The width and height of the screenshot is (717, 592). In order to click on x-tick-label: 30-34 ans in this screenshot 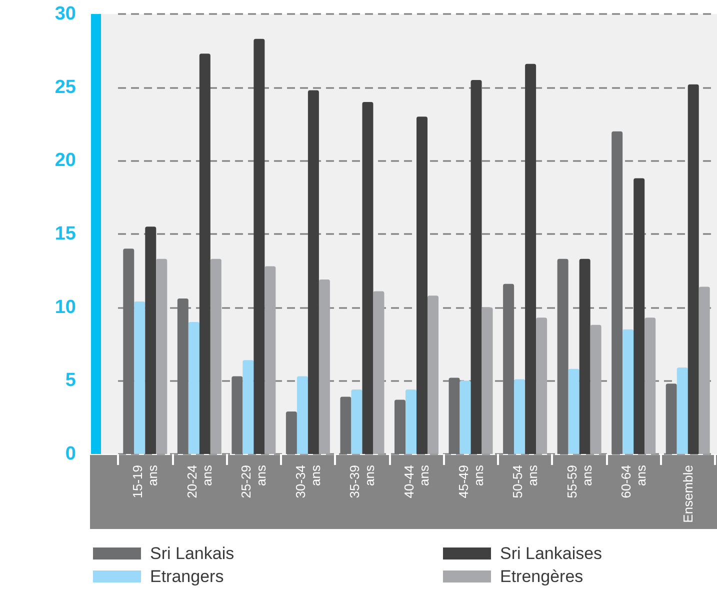, I will do `click(307, 481)`.